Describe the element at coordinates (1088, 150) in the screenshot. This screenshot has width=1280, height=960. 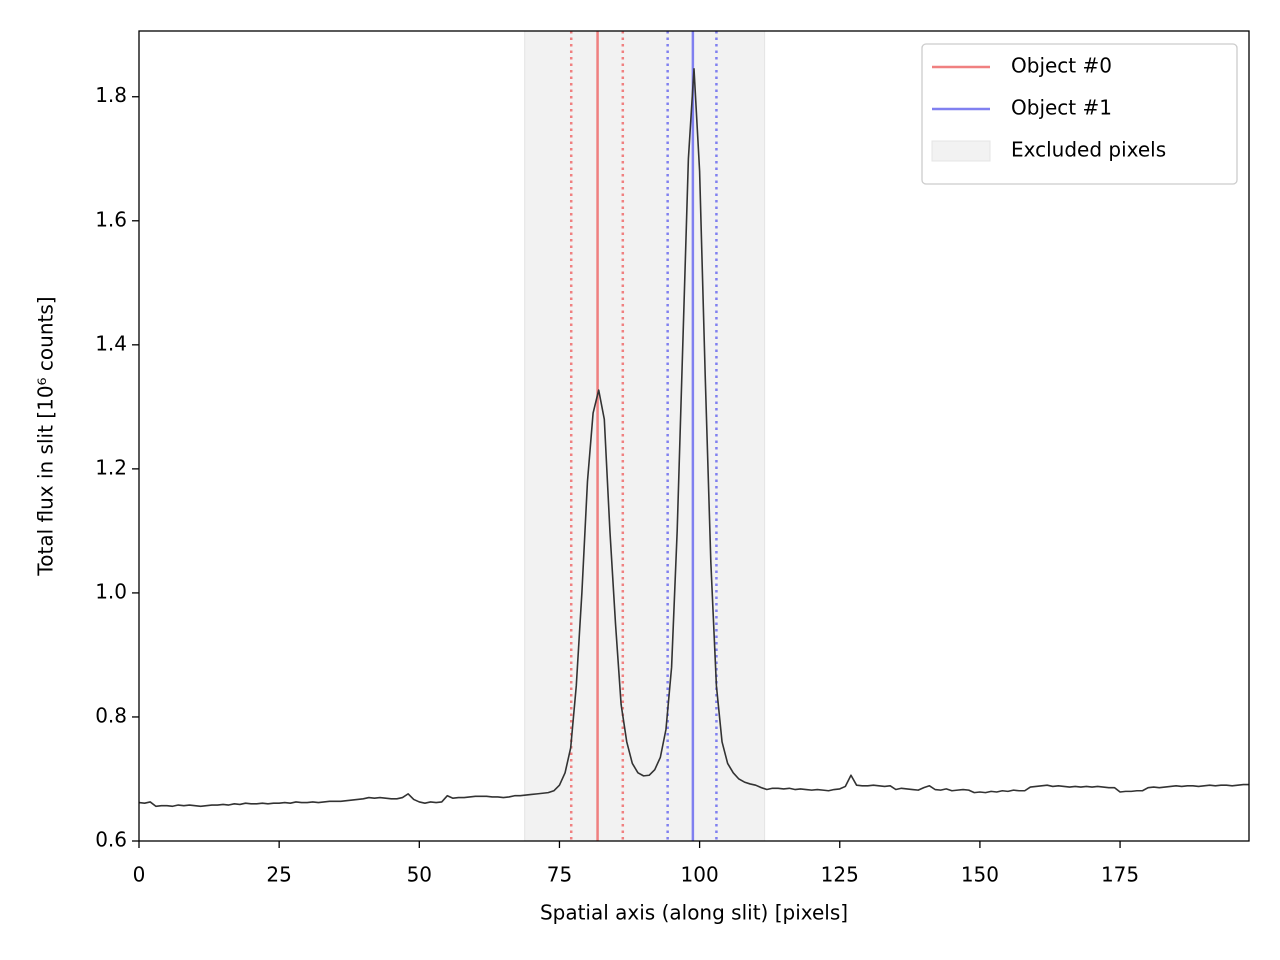
I see `legend-label: Excluded pixels` at that location.